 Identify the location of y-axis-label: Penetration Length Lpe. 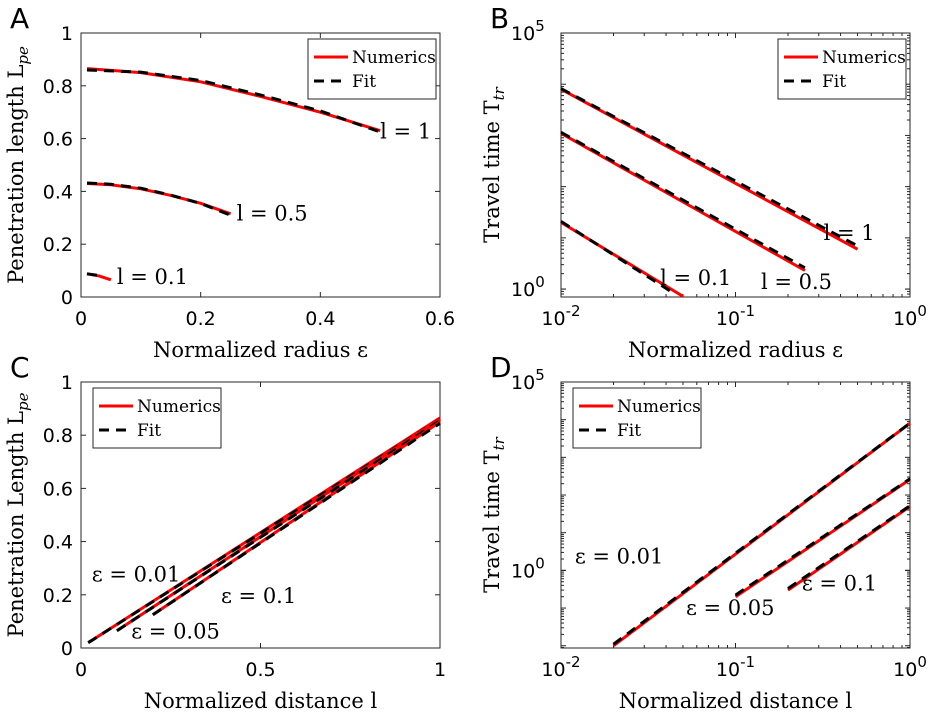
(18, 514).